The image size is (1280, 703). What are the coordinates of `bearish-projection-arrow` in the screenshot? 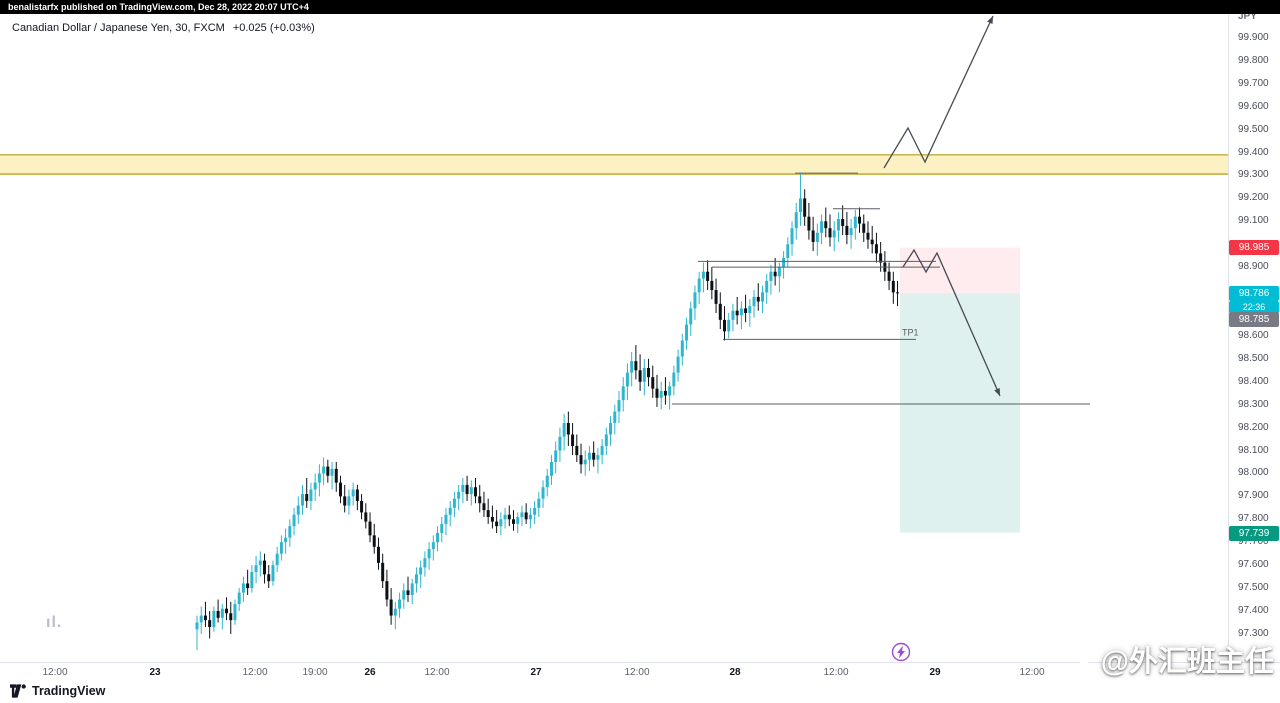 It's located at (951, 322).